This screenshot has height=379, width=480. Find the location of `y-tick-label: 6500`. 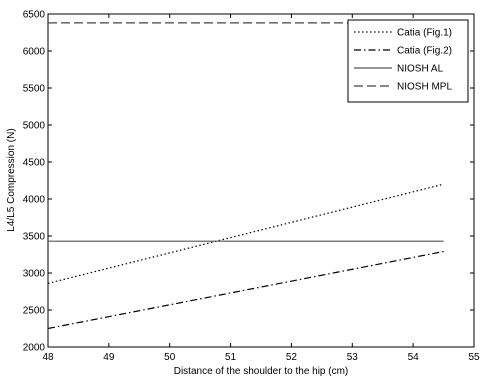

y-tick-label: 6500 is located at coordinates (34, 15).